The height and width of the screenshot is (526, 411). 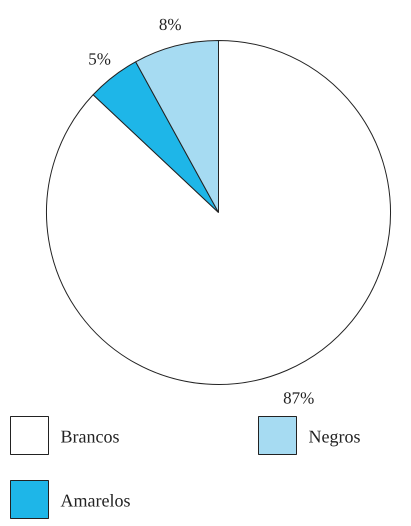 What do you see at coordinates (90, 436) in the screenshot?
I see `legend-label: Brancos` at bounding box center [90, 436].